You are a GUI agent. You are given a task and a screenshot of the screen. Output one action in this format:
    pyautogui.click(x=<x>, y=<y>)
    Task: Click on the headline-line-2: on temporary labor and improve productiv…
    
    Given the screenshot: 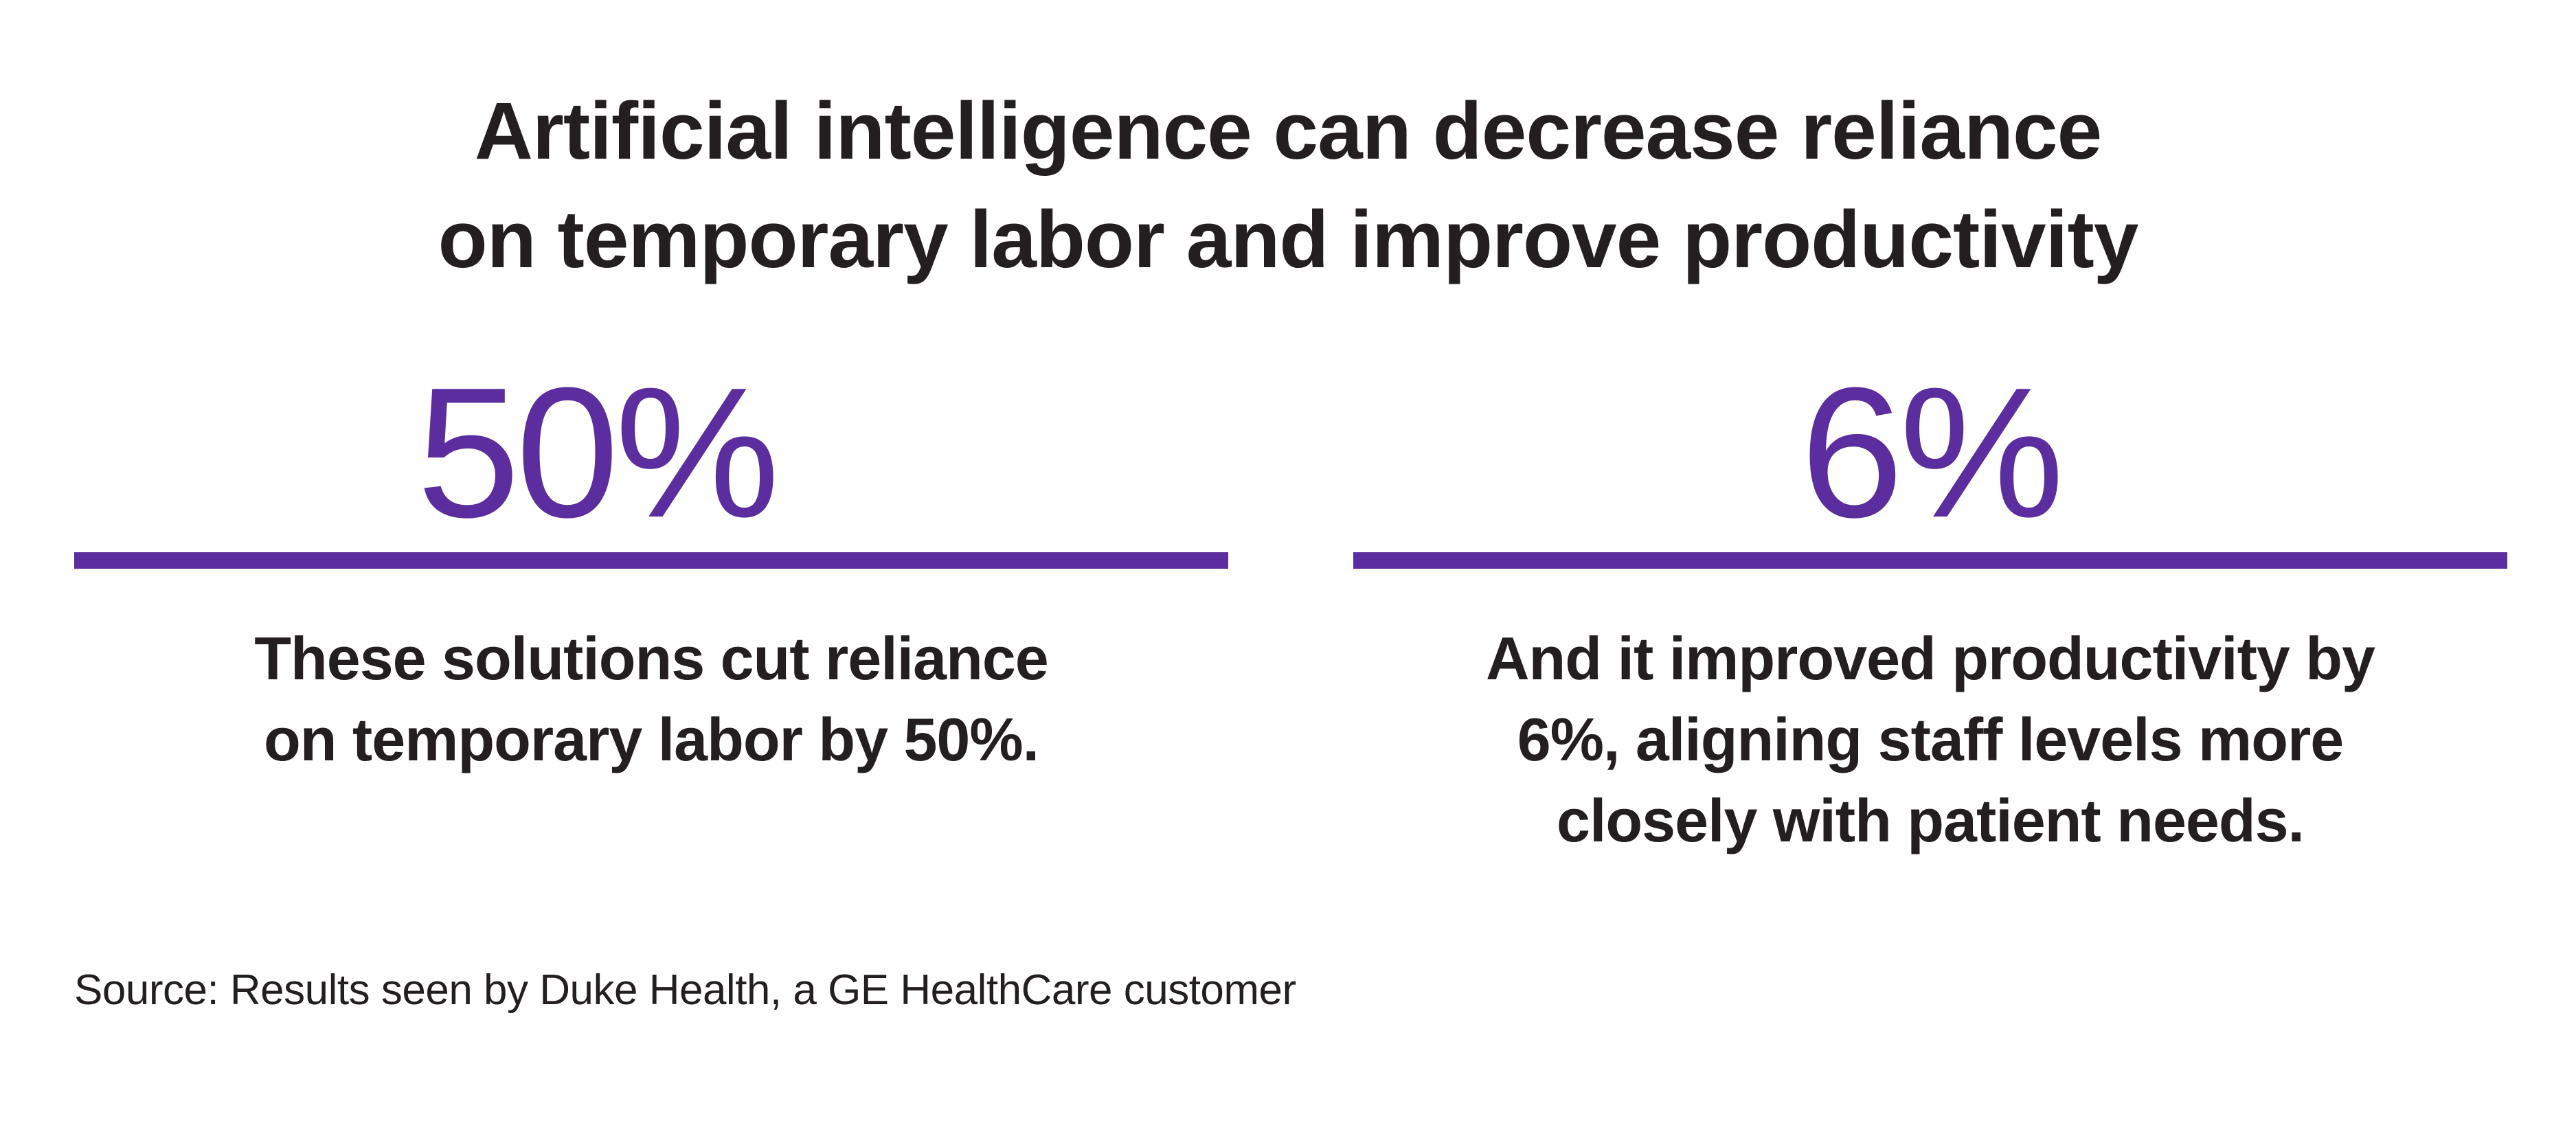 What is the action you would take?
    pyautogui.click(x=1288, y=239)
    